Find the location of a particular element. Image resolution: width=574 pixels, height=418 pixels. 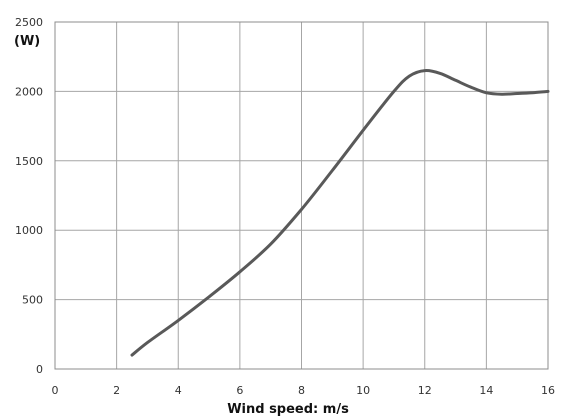

y-tick-labels: 0 500 1000 1500 2000 2500 is located at coordinates (29, 196).